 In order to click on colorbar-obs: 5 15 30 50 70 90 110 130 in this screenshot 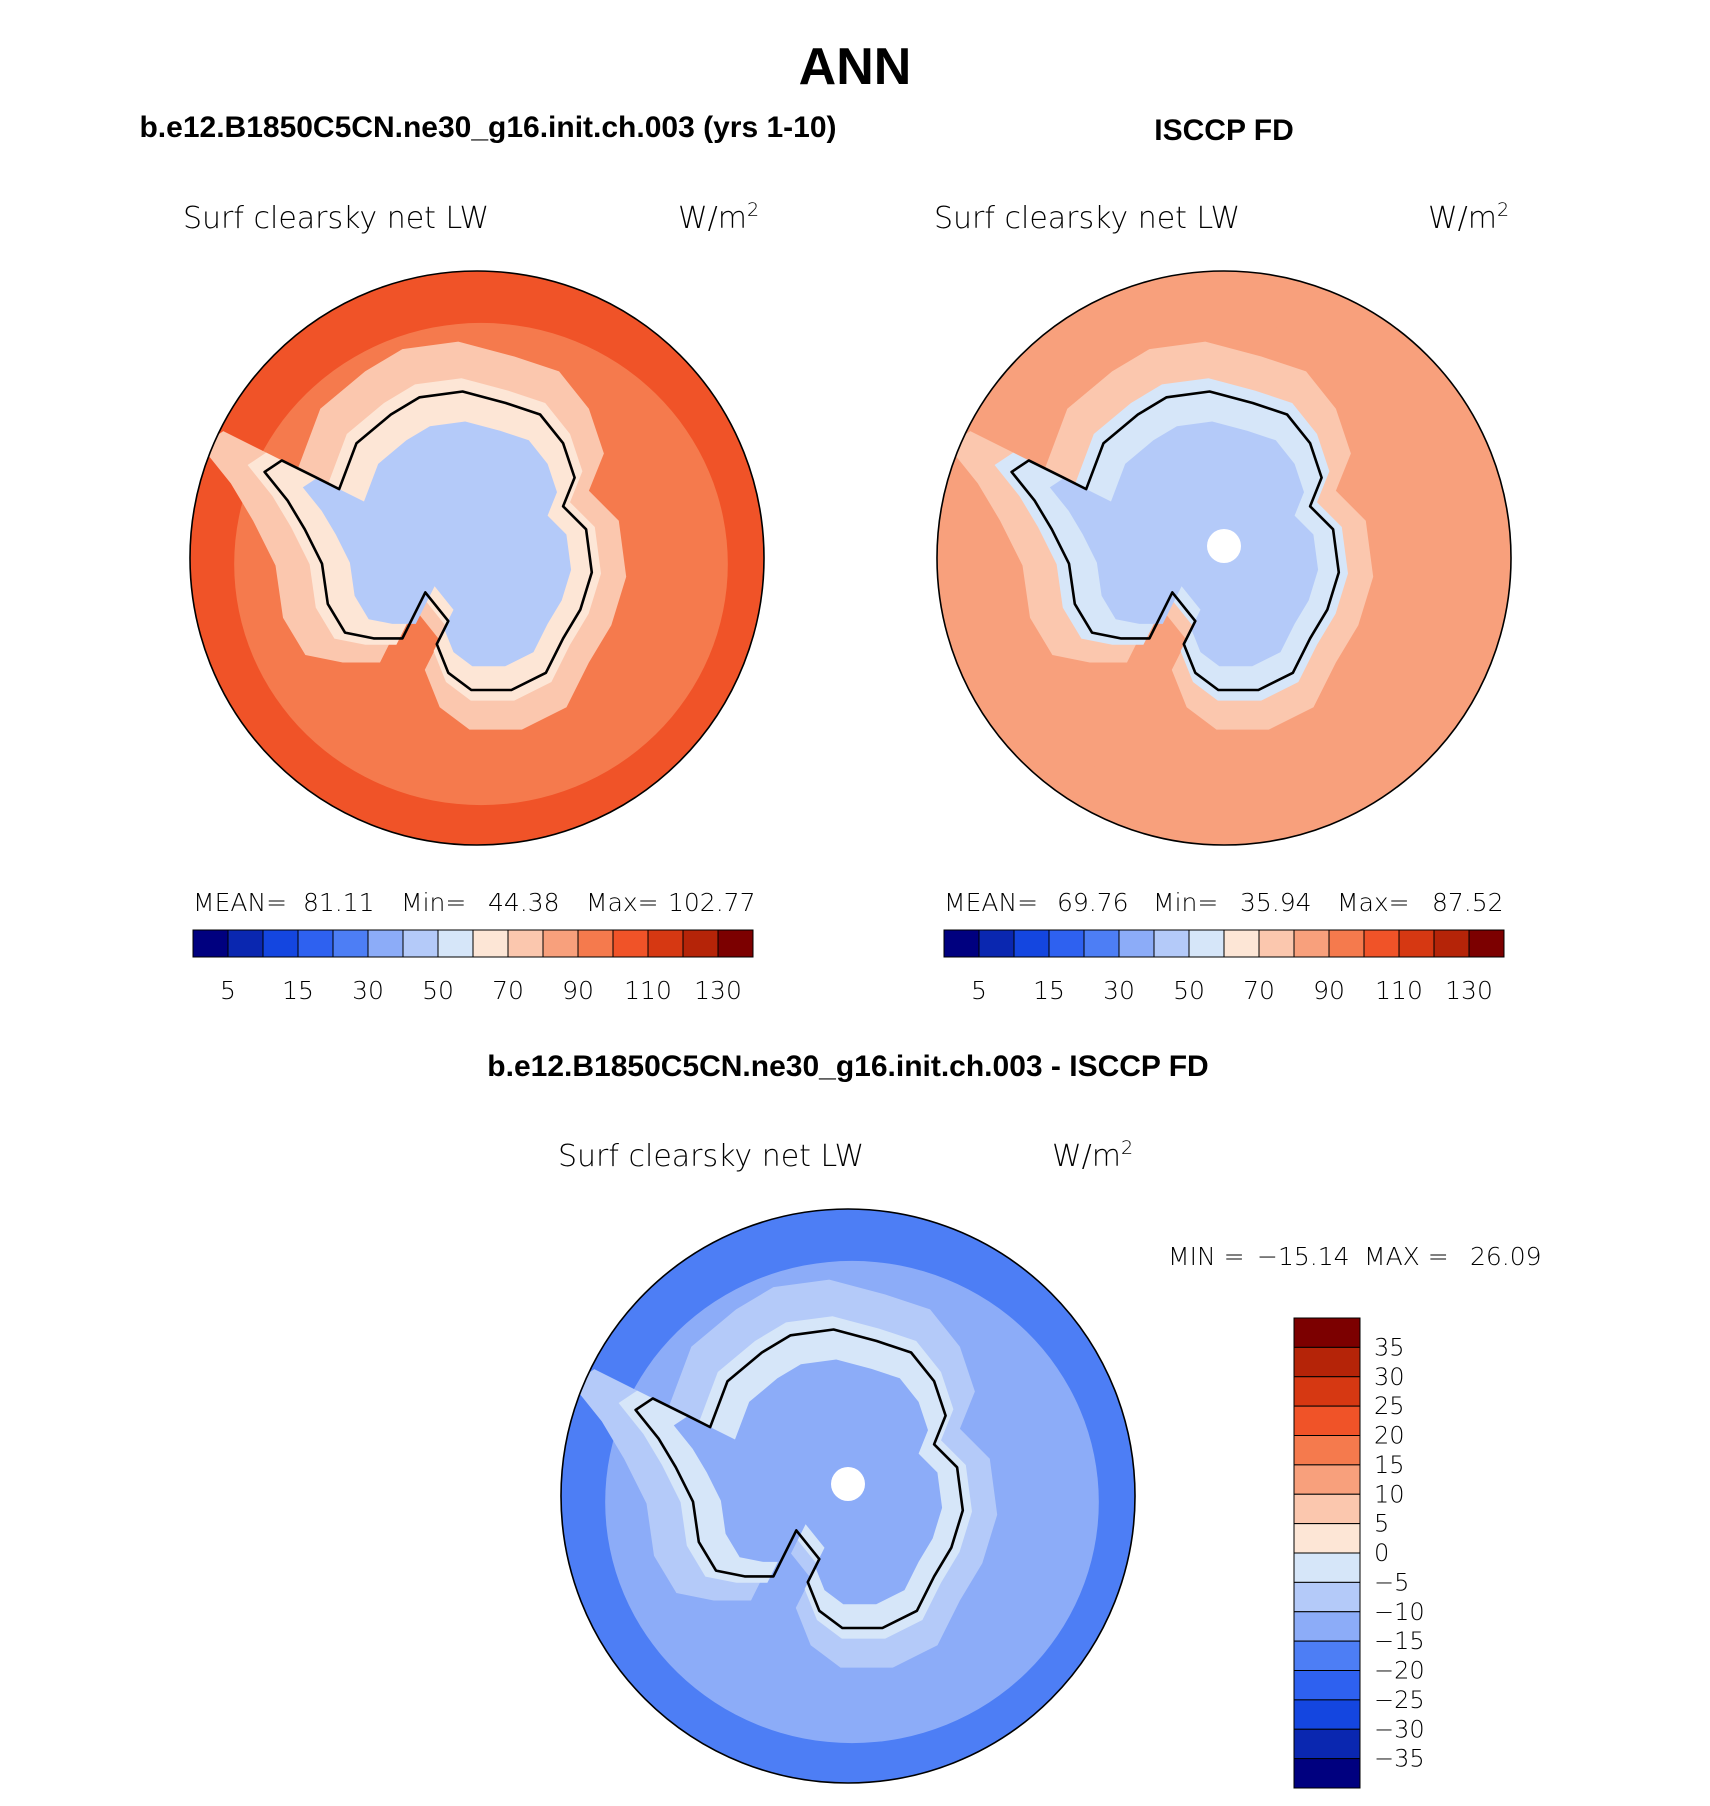, I will do `click(1224, 967)`.